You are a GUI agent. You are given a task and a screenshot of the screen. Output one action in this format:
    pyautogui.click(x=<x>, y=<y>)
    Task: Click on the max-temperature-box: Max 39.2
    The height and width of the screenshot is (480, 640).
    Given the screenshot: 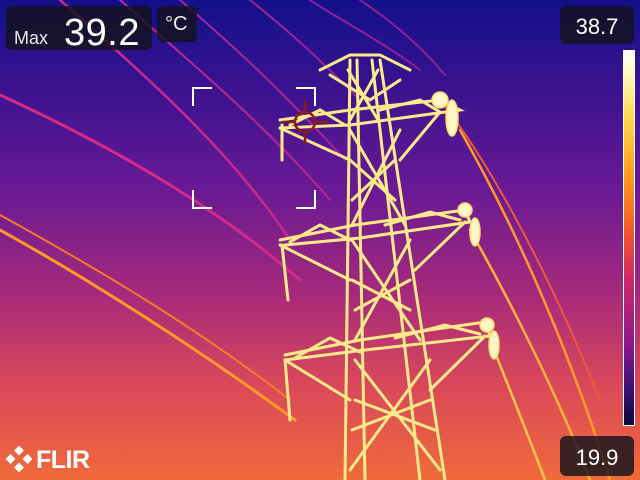 What is the action you would take?
    pyautogui.click(x=79, y=30)
    